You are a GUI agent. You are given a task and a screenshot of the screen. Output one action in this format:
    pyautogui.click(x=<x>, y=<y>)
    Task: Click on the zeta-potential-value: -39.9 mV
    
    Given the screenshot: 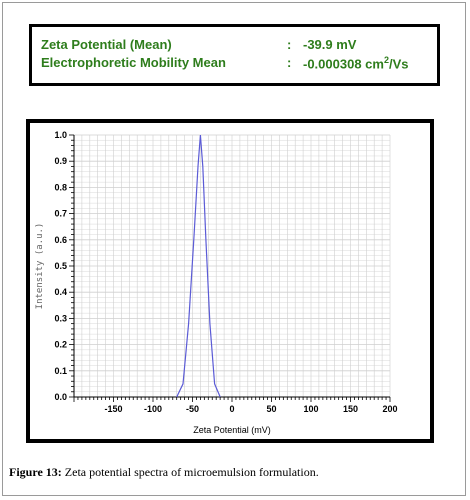 What is the action you would take?
    pyautogui.click(x=330, y=44)
    